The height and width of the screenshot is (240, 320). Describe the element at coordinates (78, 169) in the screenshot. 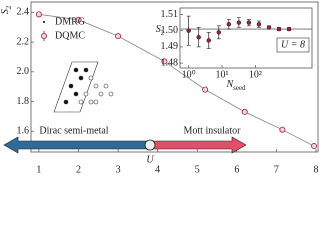

I see `x-tick-label: 2` at that location.